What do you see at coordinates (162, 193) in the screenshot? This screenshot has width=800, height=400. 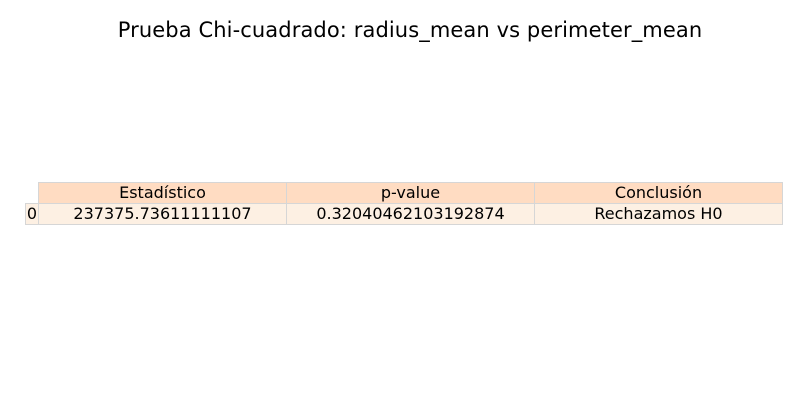 I see `column-header-estadistico: Estadístico` at bounding box center [162, 193].